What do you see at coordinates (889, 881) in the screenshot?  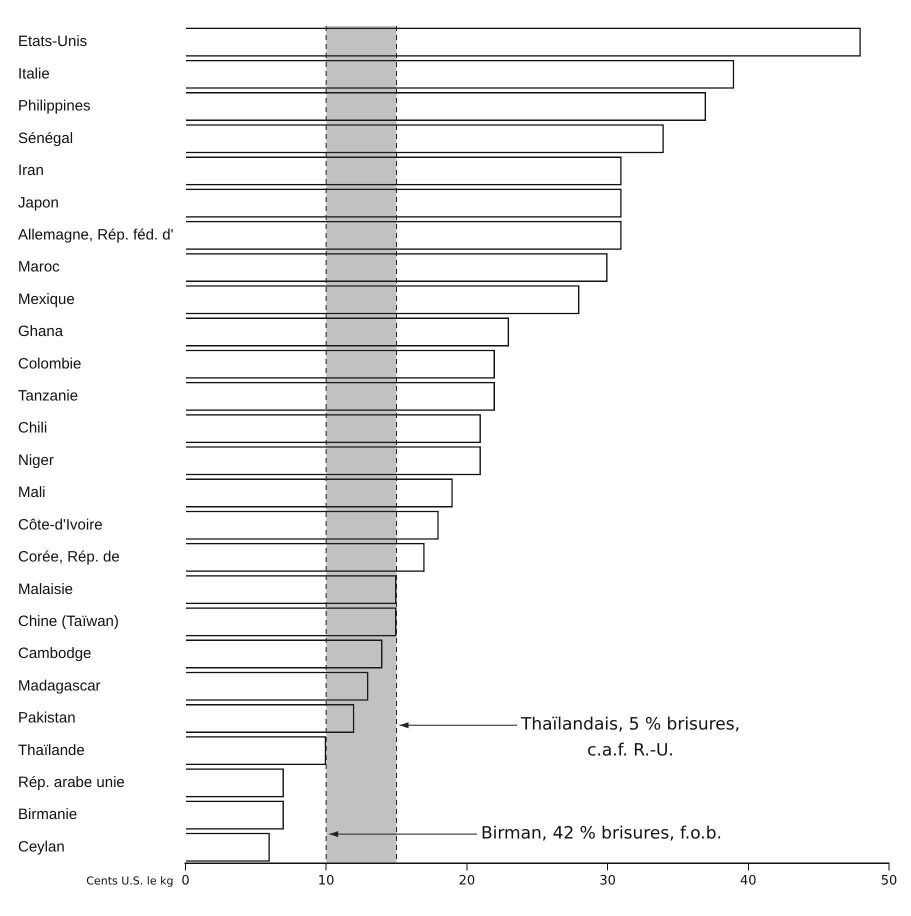 I see `x-tick-label: 50` at bounding box center [889, 881].